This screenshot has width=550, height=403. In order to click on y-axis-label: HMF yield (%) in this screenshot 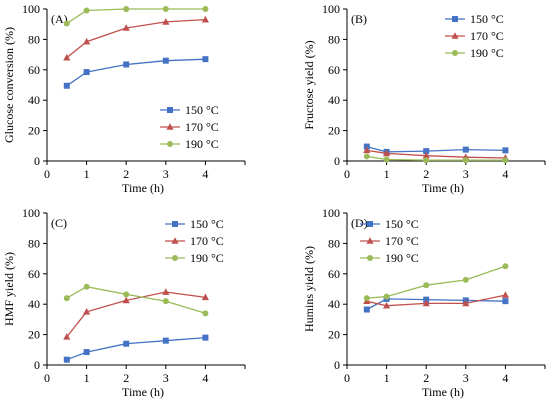, I will do `click(9, 289)`.